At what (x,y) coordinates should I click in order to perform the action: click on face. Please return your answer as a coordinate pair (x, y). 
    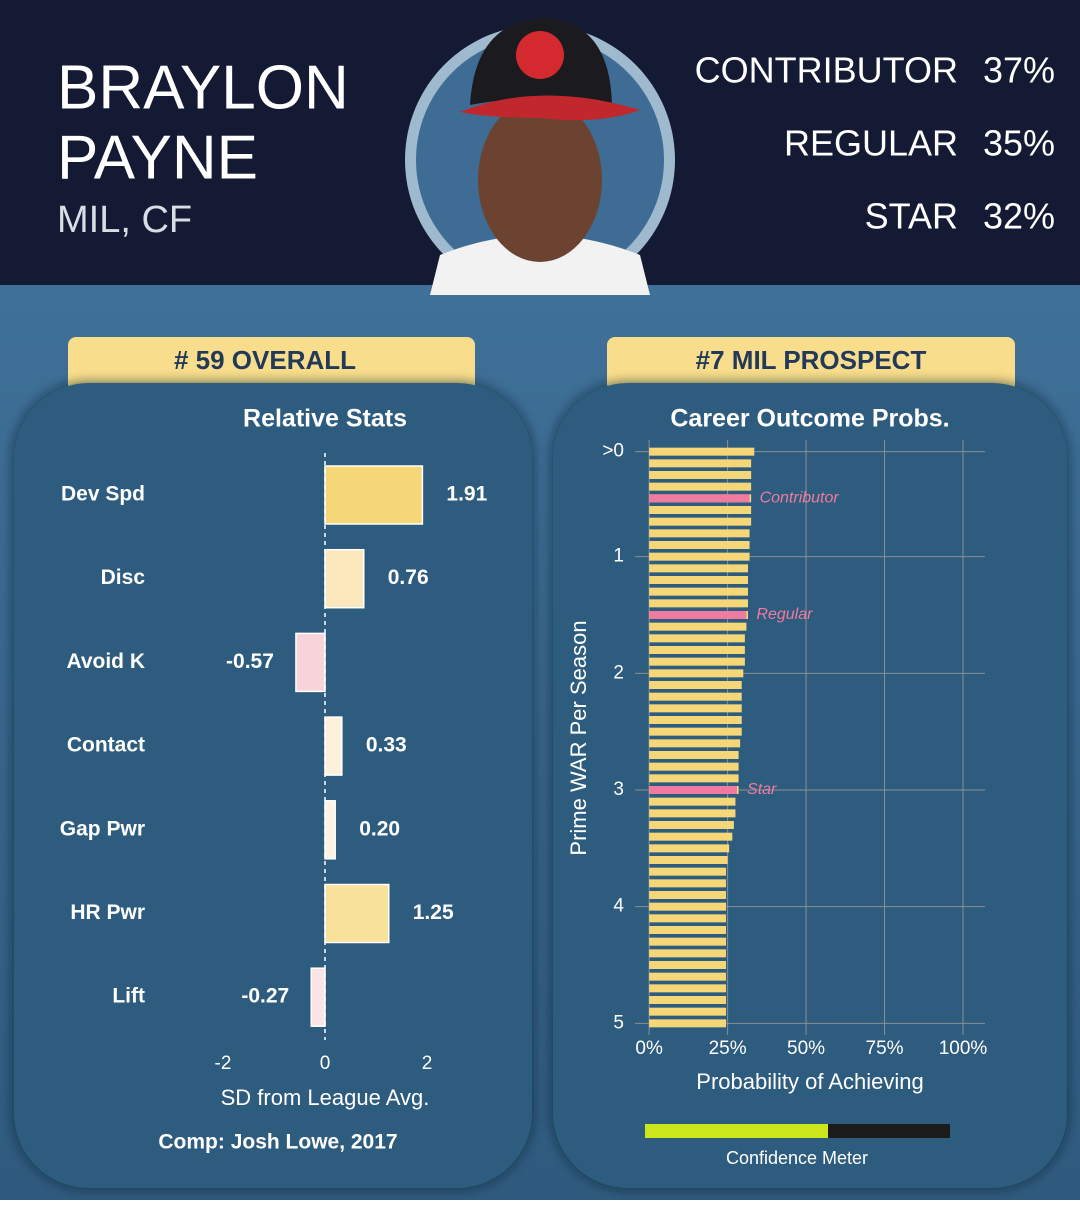
    Looking at the image, I should click on (540, 180).